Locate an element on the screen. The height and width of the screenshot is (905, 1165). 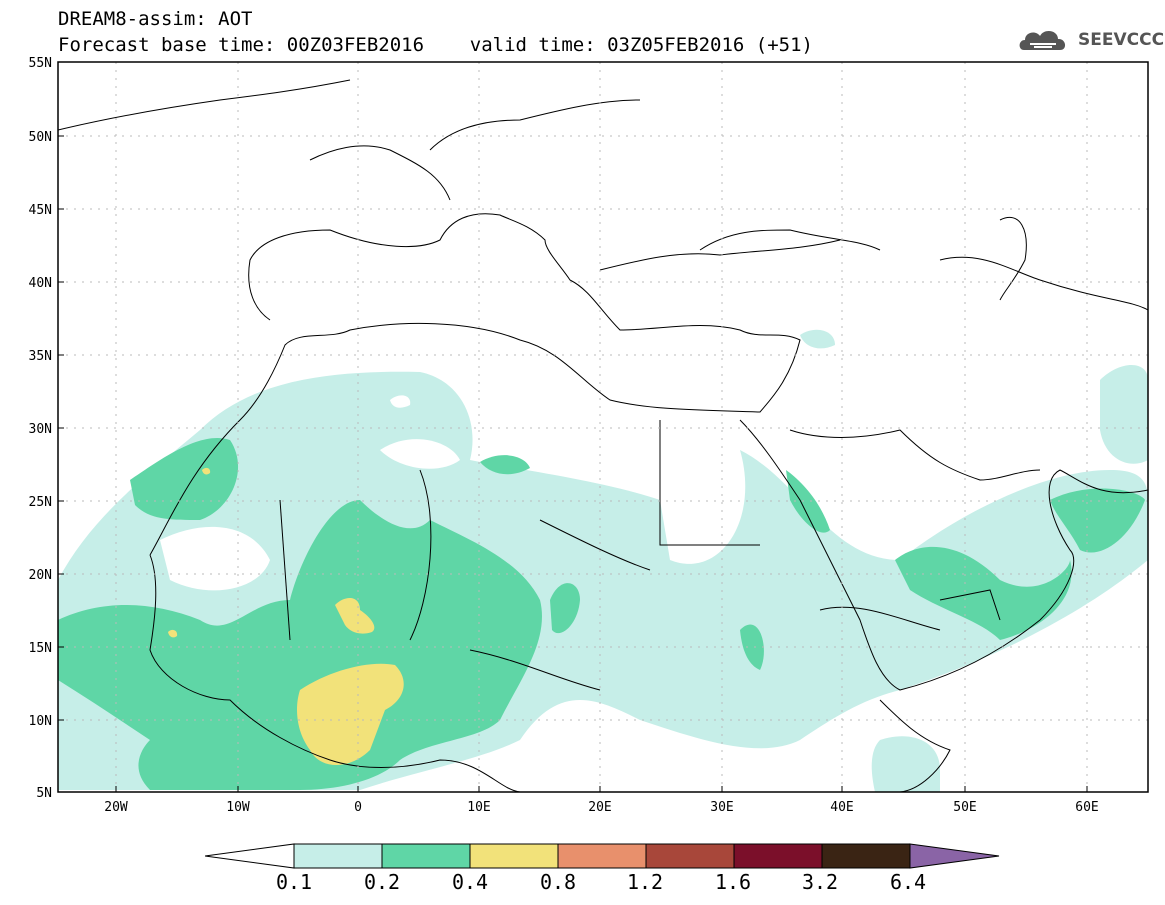
colorbar-label: 0.2 is located at coordinates (382, 882).